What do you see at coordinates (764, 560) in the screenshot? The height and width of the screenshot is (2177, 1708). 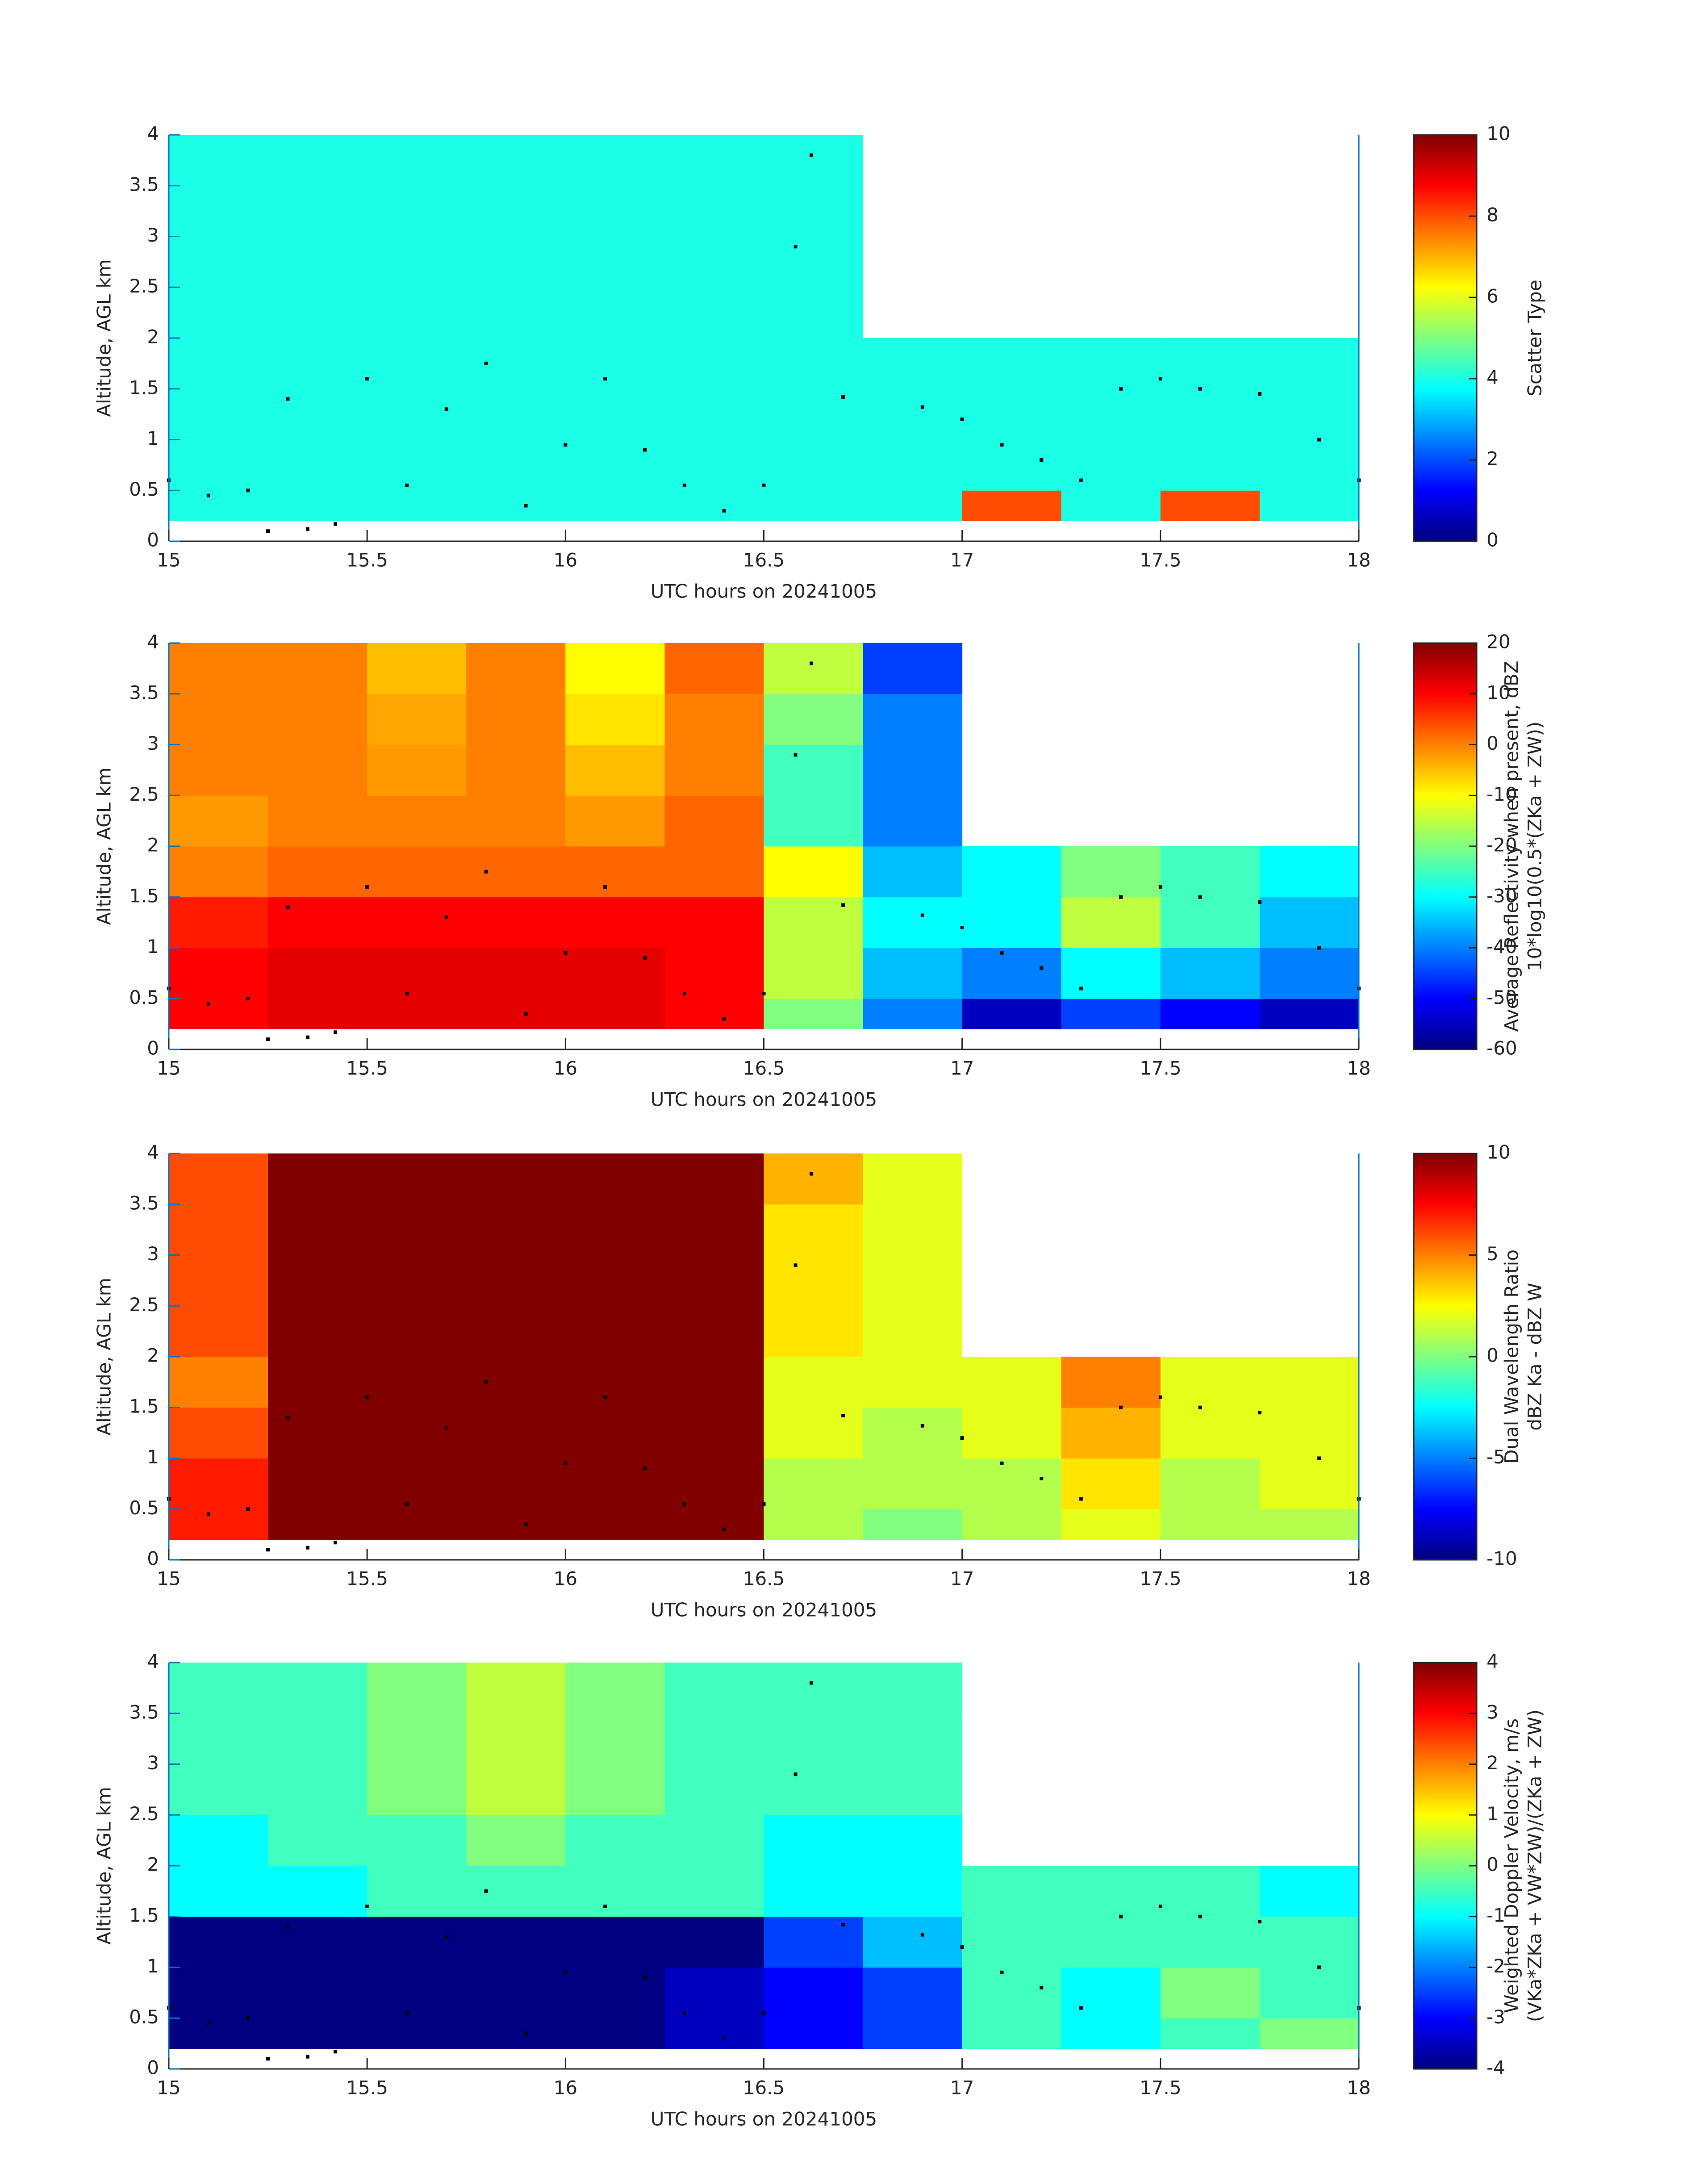 I see `x-tick-label: 16.5` at bounding box center [764, 560].